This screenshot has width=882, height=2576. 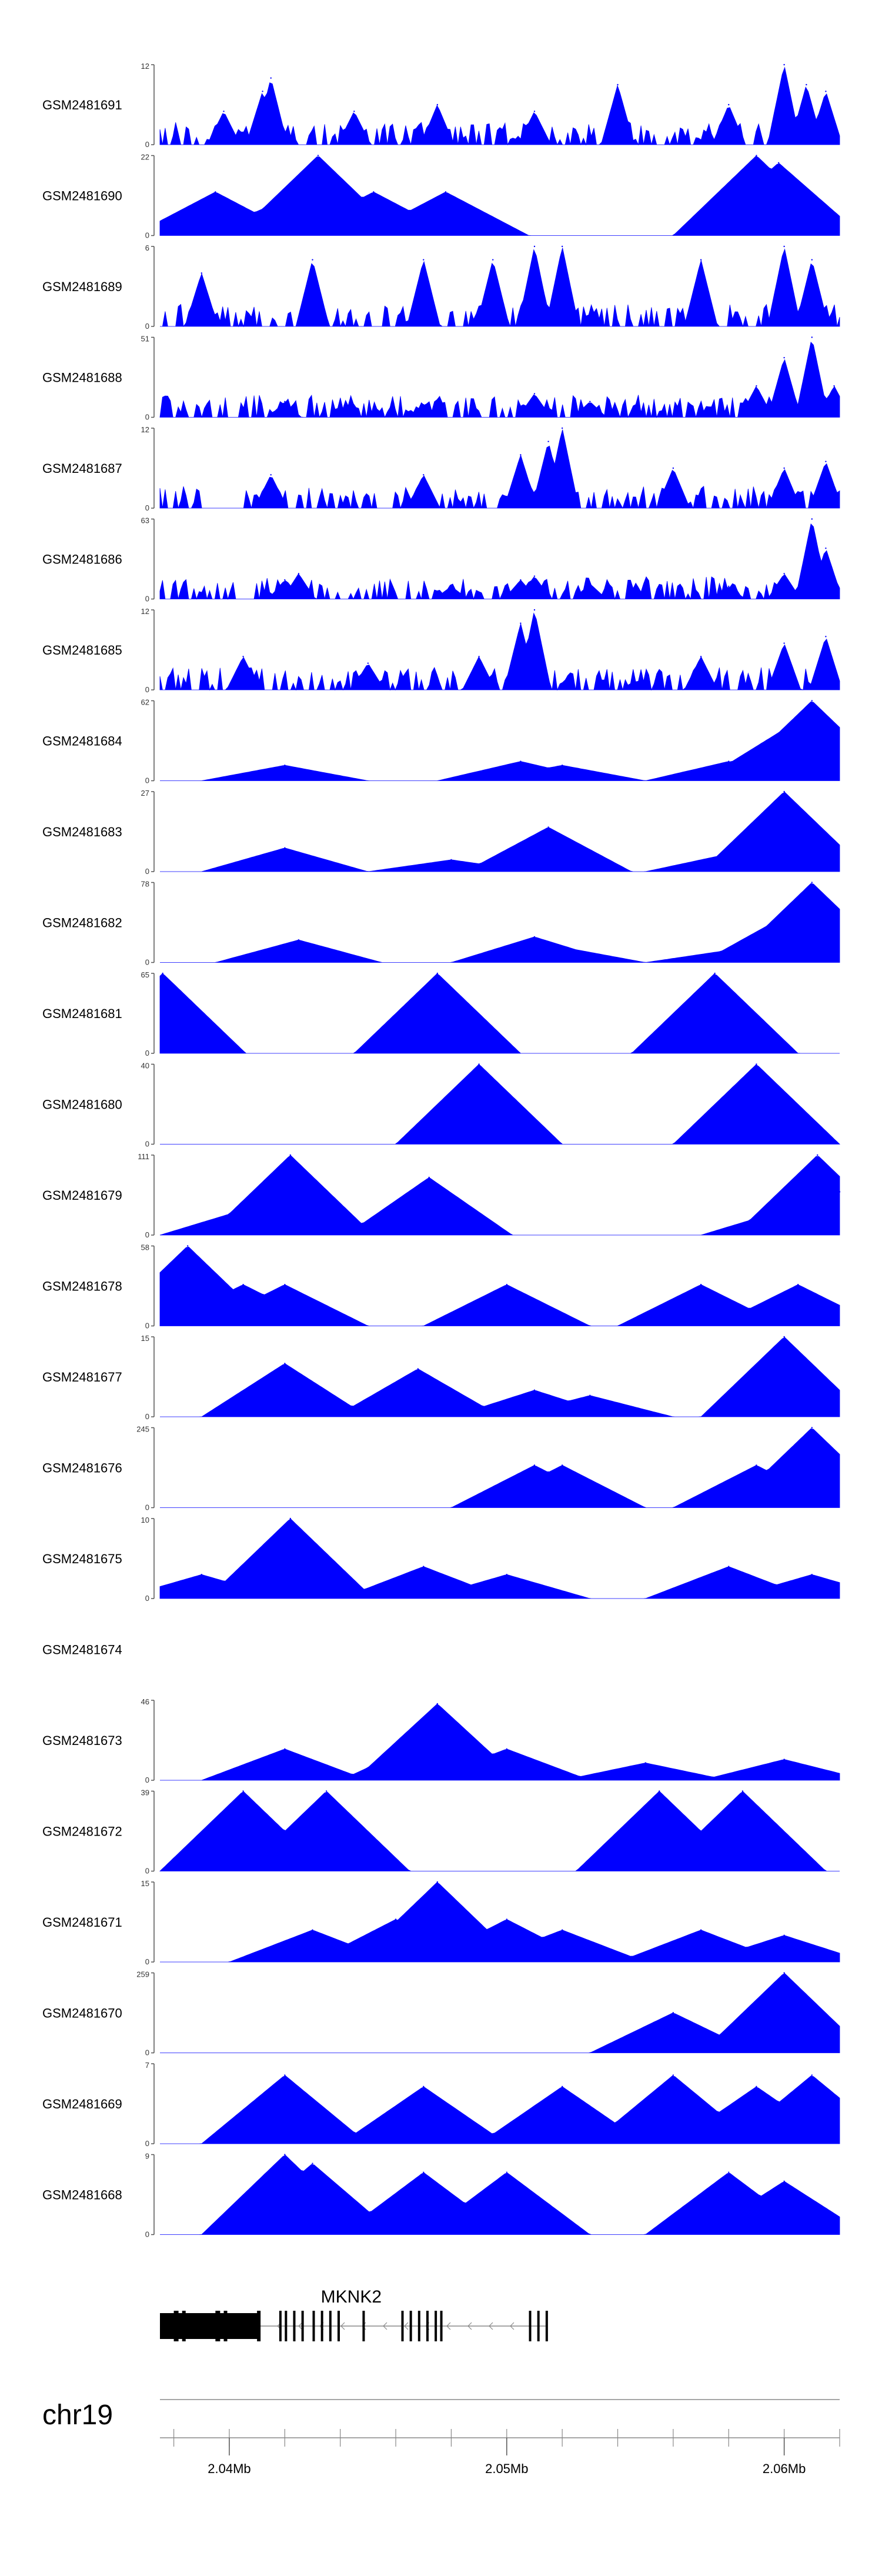 What do you see at coordinates (82, 1922) in the screenshot?
I see `track-label: GSM2481671` at bounding box center [82, 1922].